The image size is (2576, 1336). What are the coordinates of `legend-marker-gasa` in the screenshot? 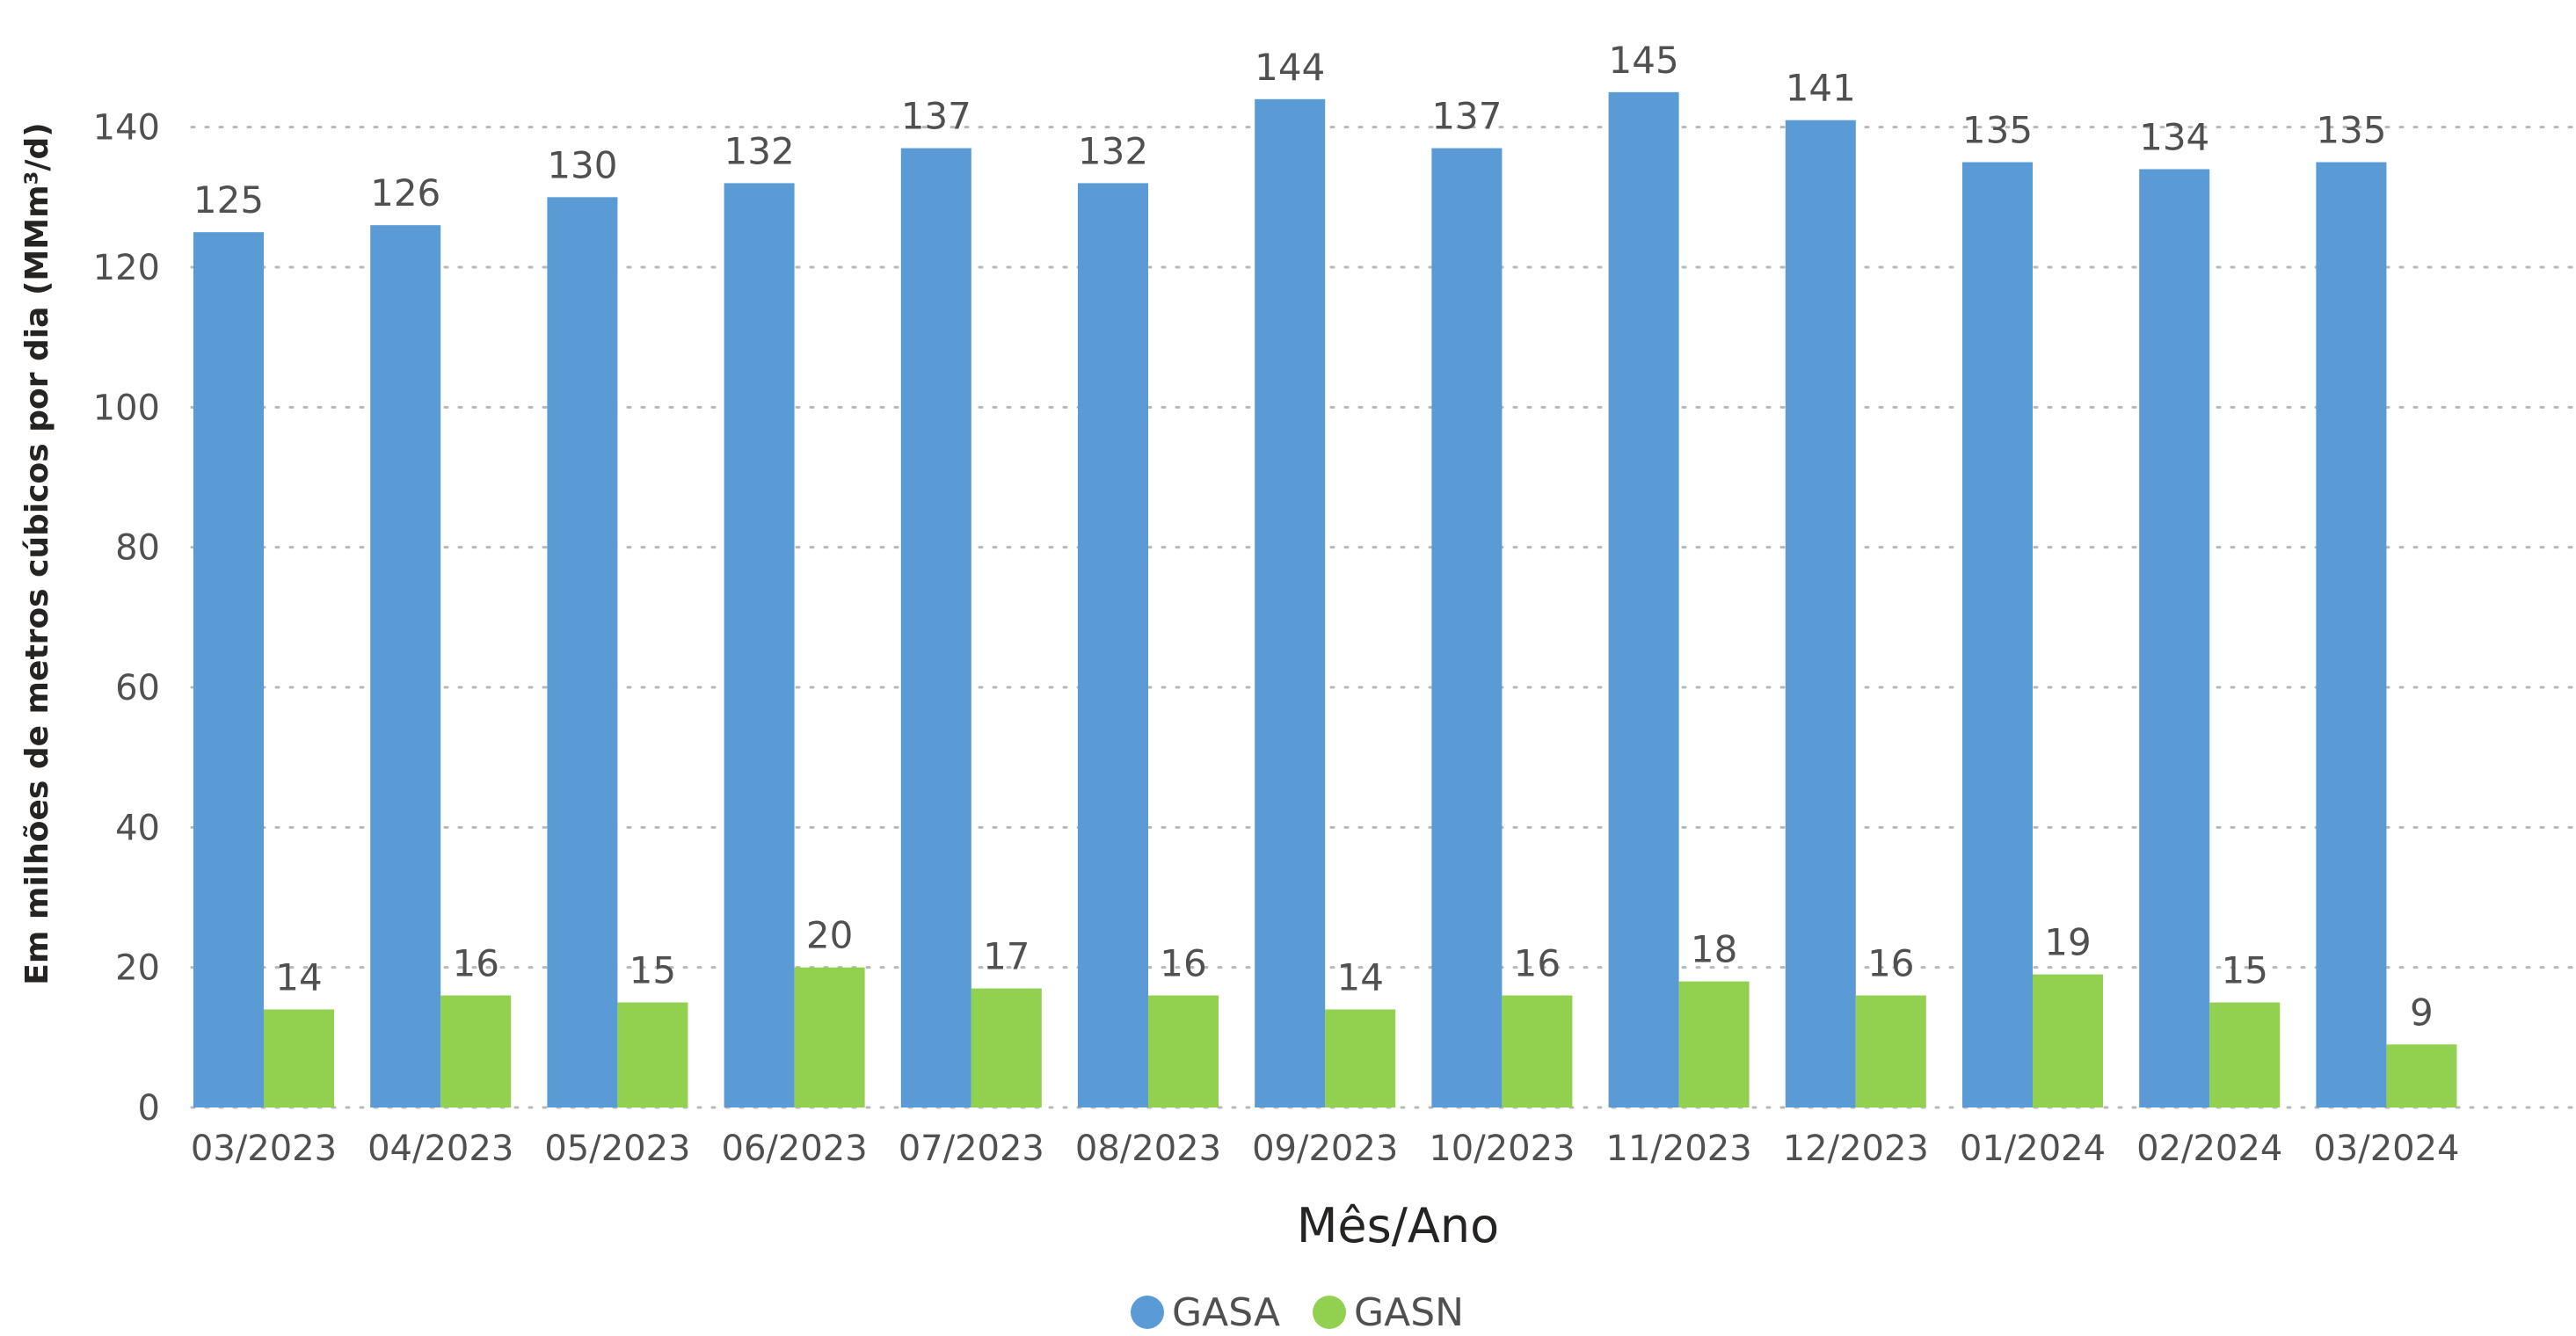 It's located at (1147, 1312).